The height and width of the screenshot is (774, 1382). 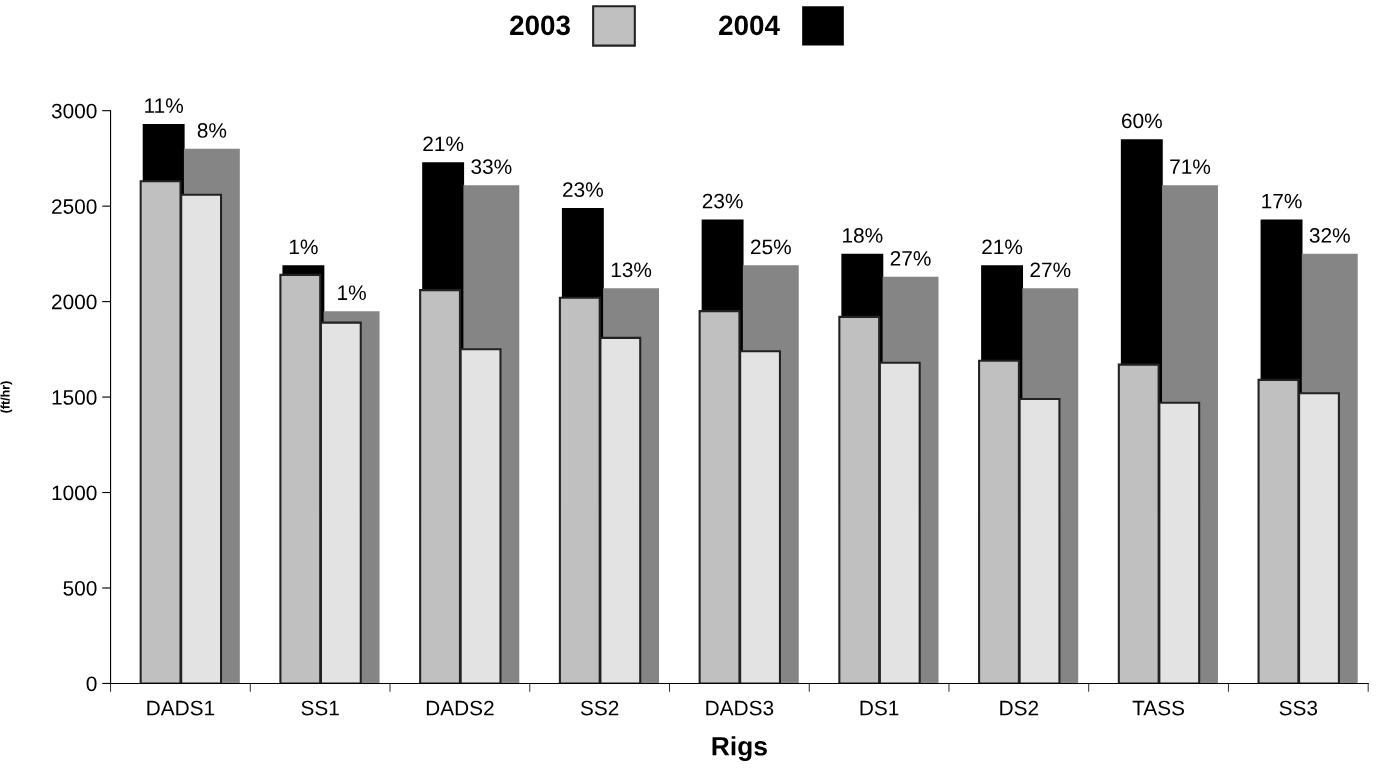 I want to click on y-tick-label: 2500, so click(x=74, y=206).